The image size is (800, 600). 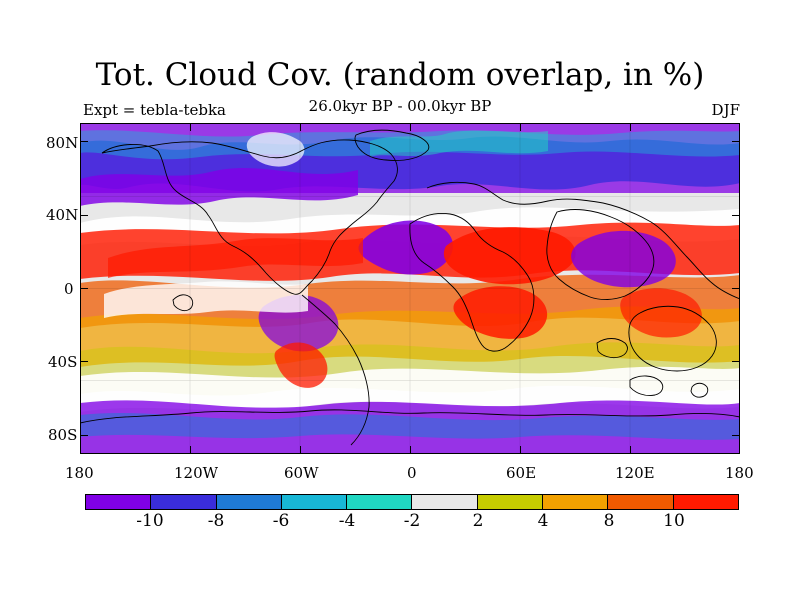 What do you see at coordinates (412, 521) in the screenshot?
I see `colorbar-label: -2` at bounding box center [412, 521].